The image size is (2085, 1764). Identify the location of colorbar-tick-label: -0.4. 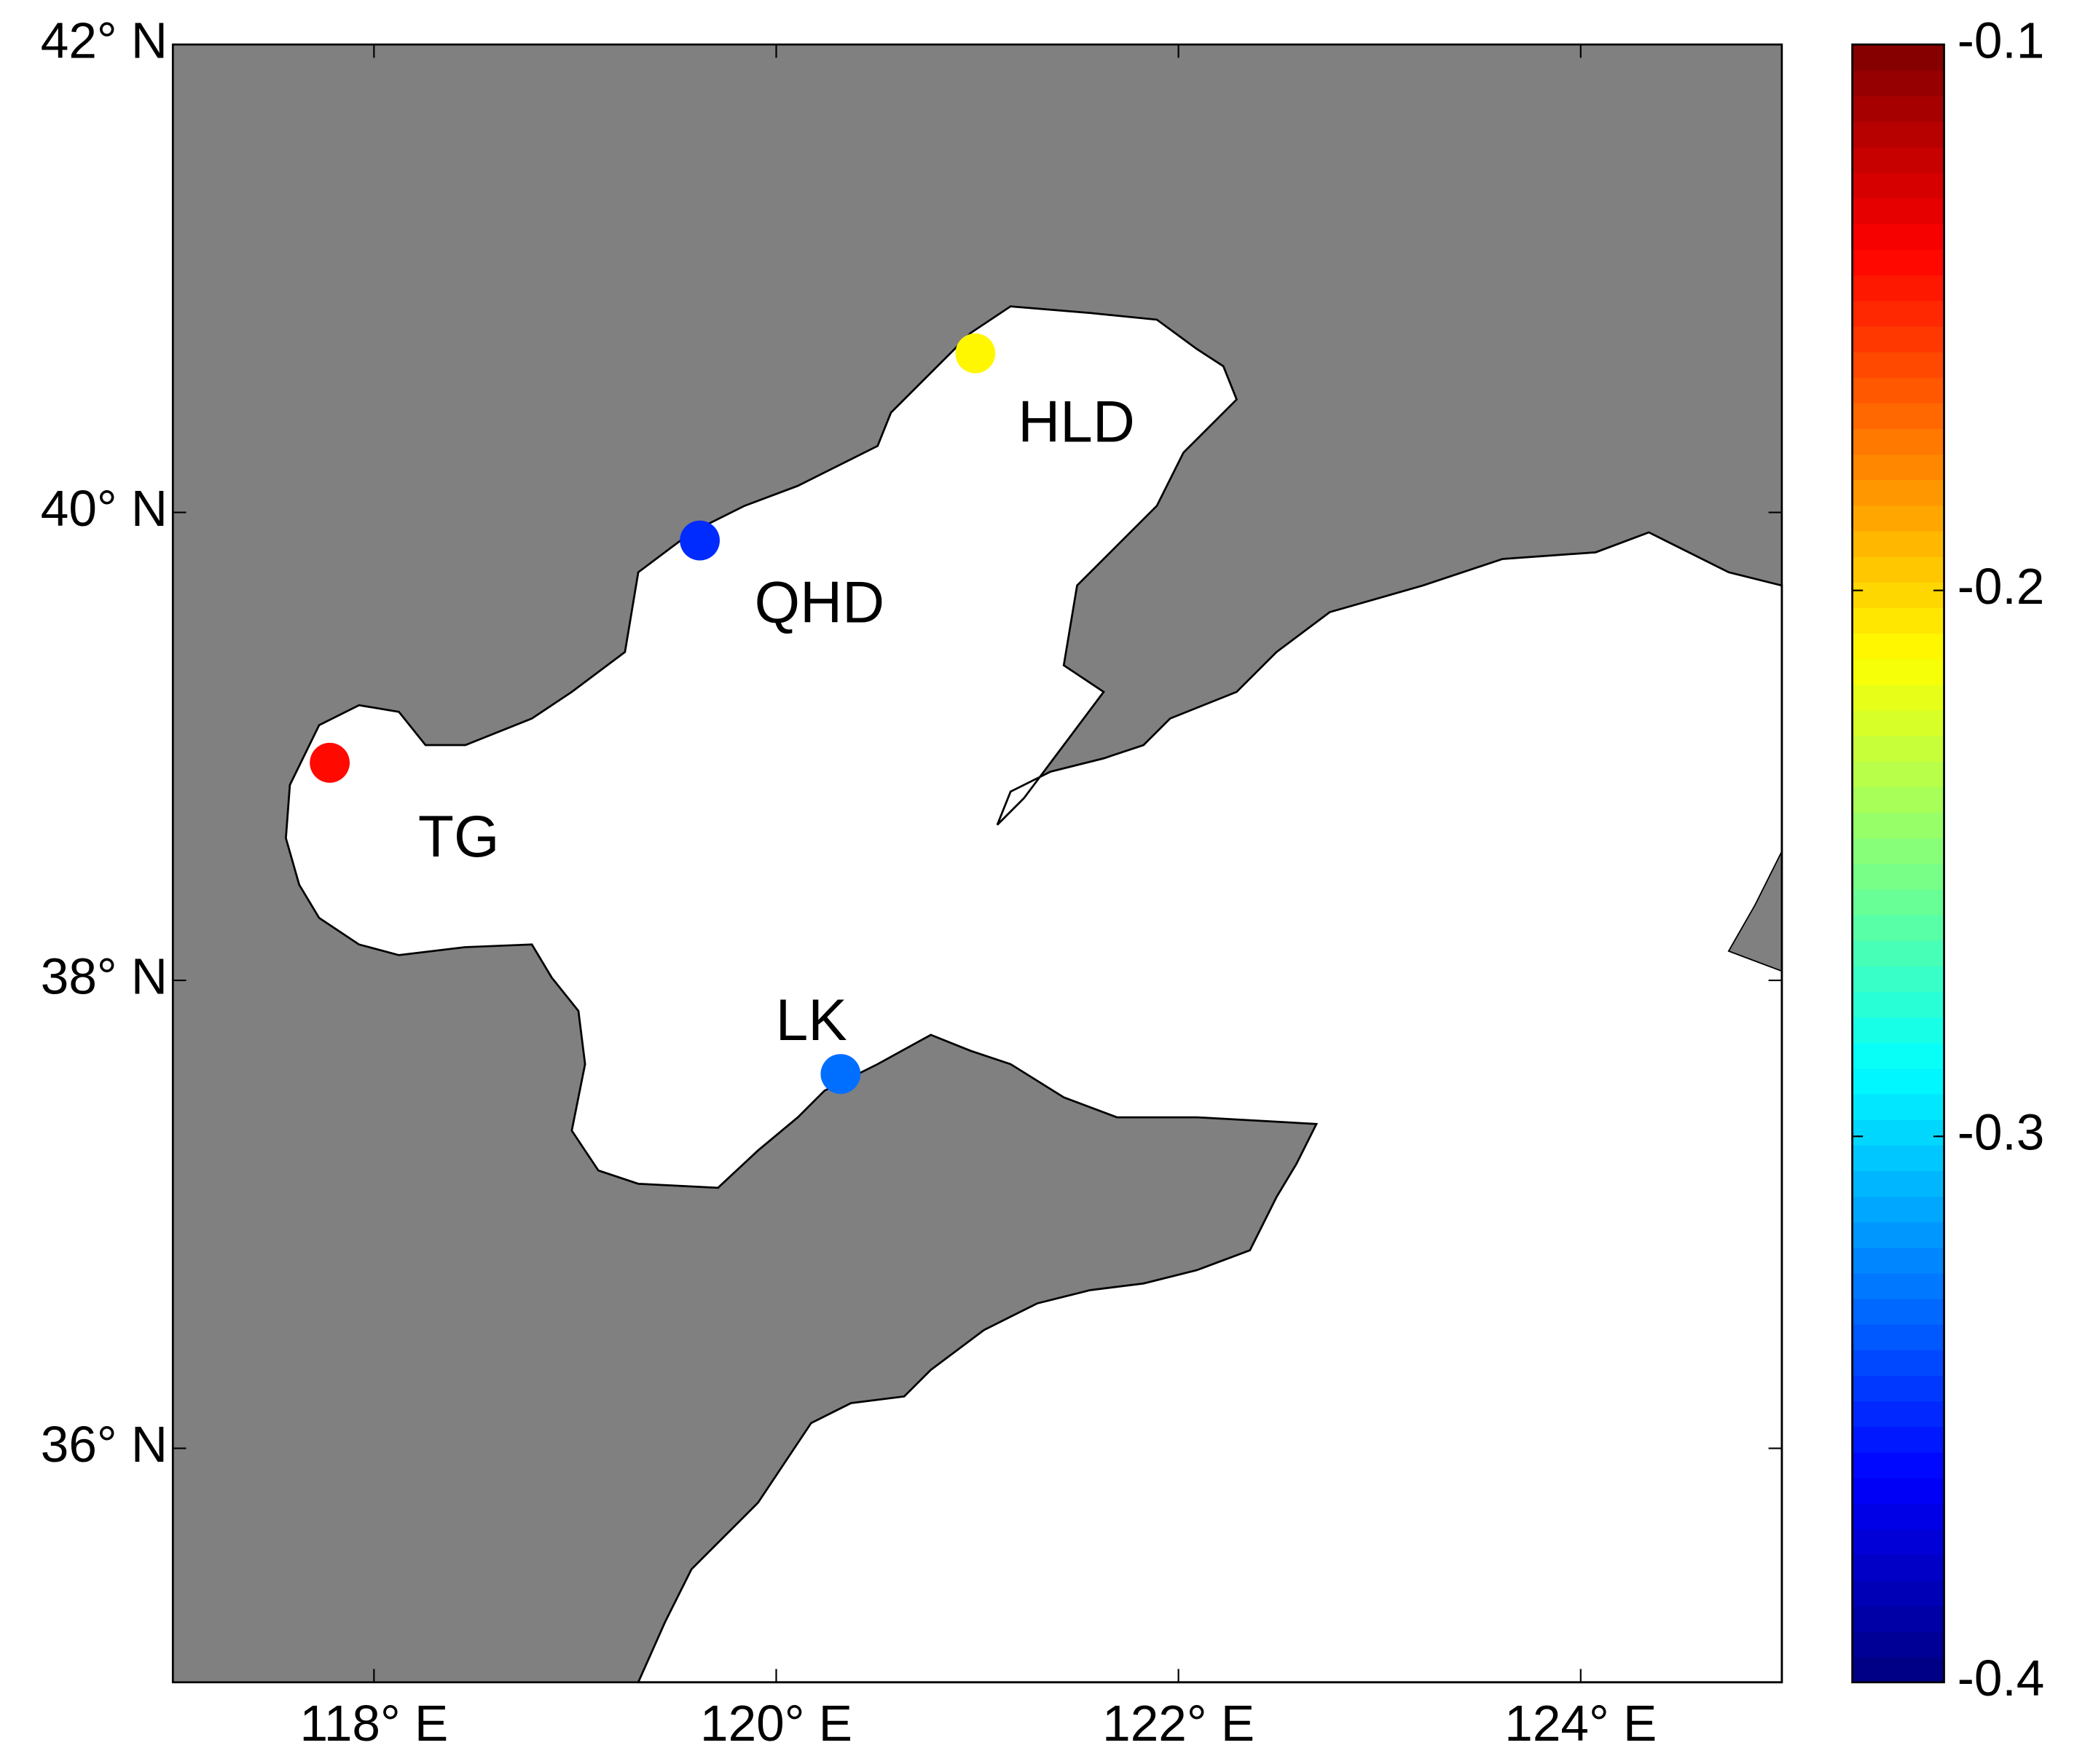
(2001, 1678).